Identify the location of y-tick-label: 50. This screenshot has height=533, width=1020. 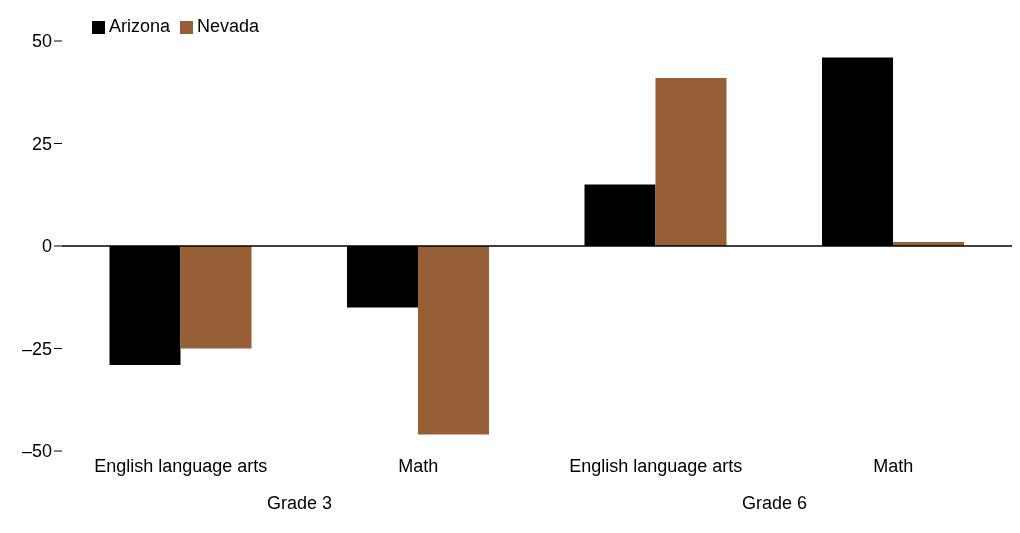
(41, 41).